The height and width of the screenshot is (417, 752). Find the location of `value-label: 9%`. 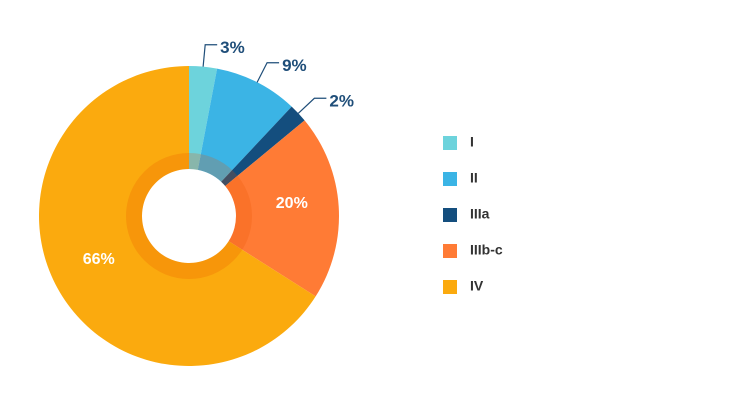

value-label: 9% is located at coordinates (294, 65).